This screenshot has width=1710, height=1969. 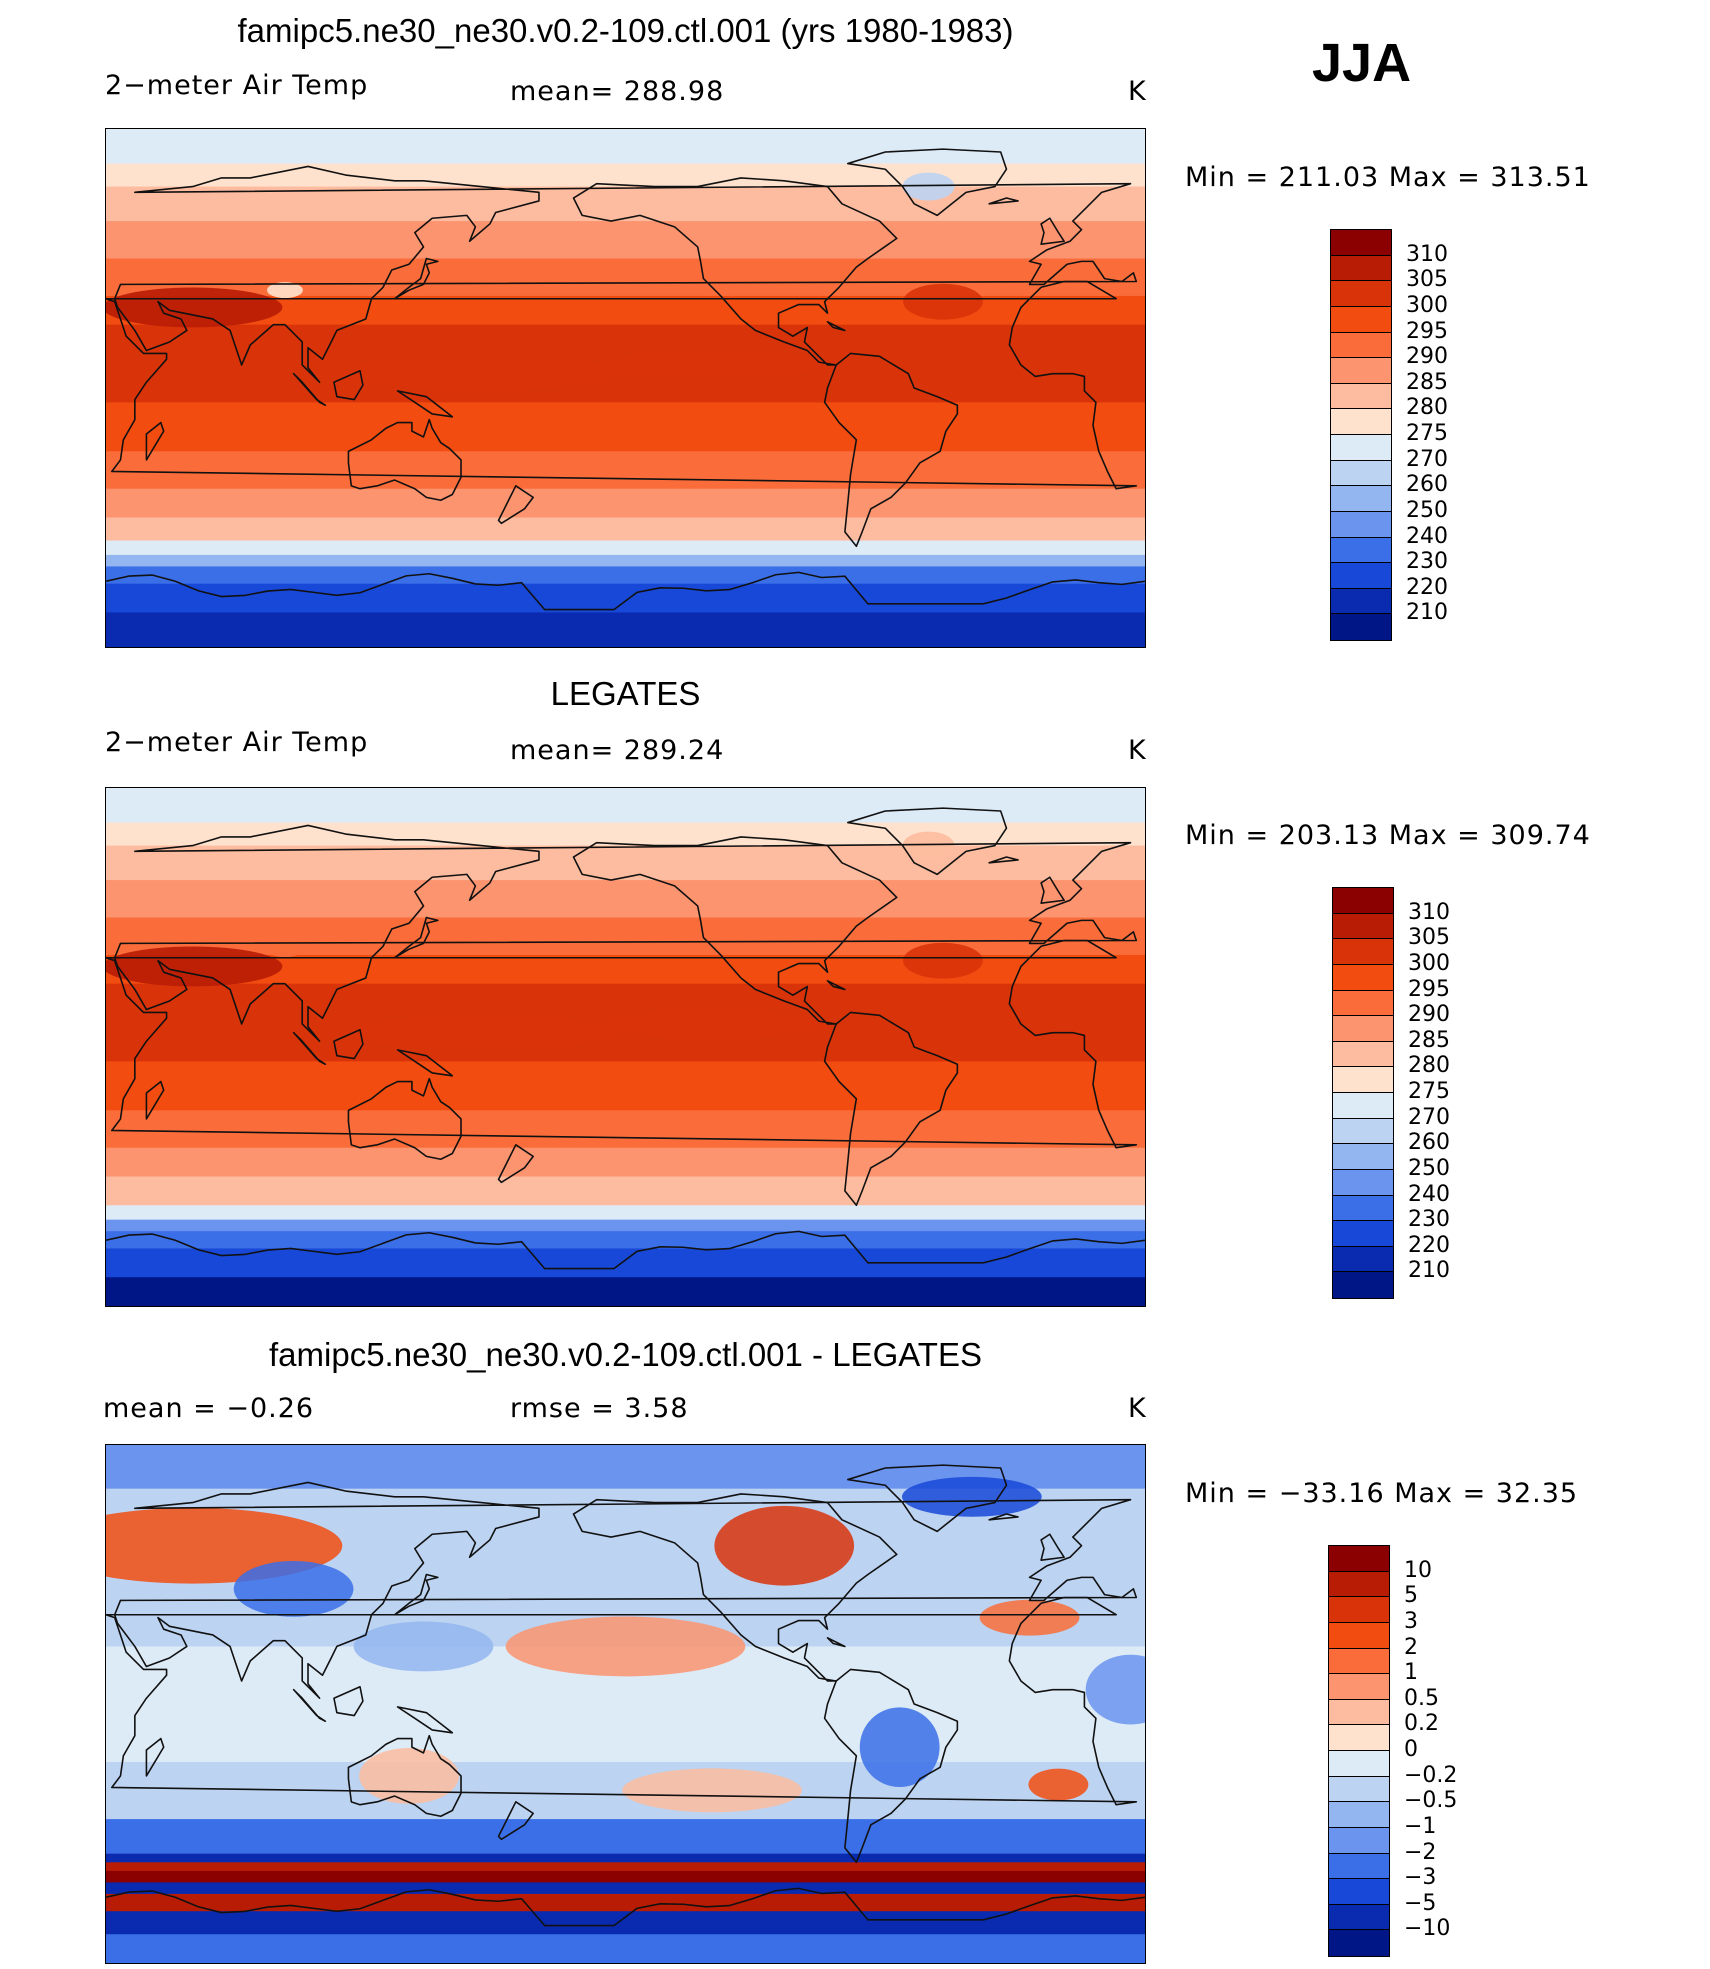 What do you see at coordinates (1429, 1245) in the screenshot?
I see `colorbar-tick-label: 220` at bounding box center [1429, 1245].